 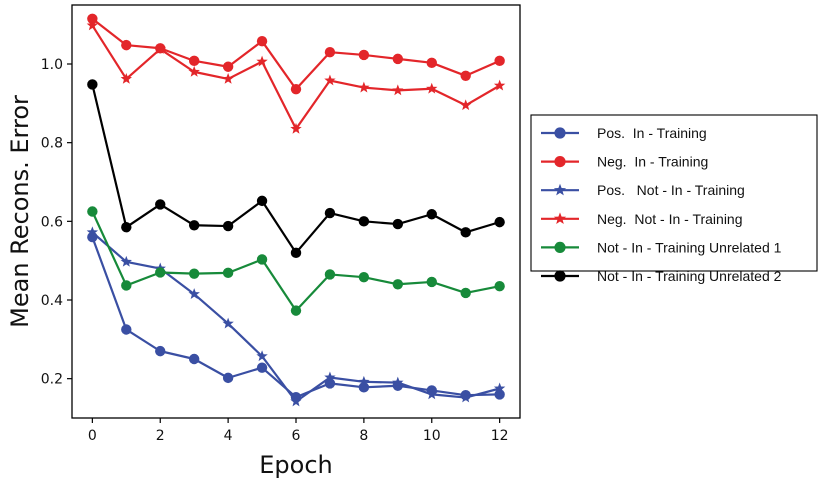 I want to click on legend-label: Not - In - Training Unrelated 1, so click(x=689, y=247).